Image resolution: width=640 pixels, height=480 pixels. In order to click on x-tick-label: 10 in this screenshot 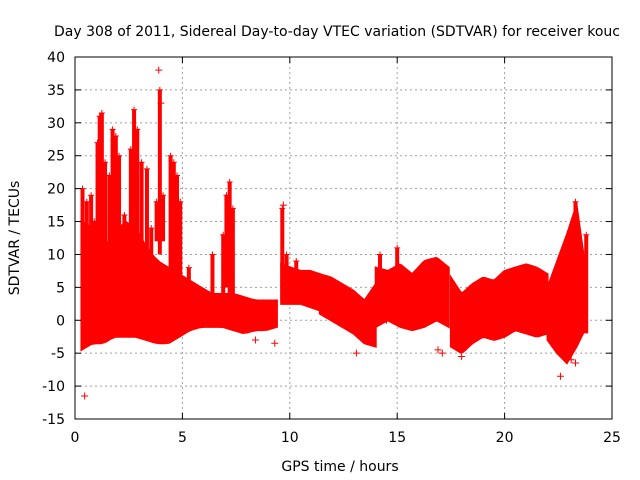, I will do `click(290, 438)`.